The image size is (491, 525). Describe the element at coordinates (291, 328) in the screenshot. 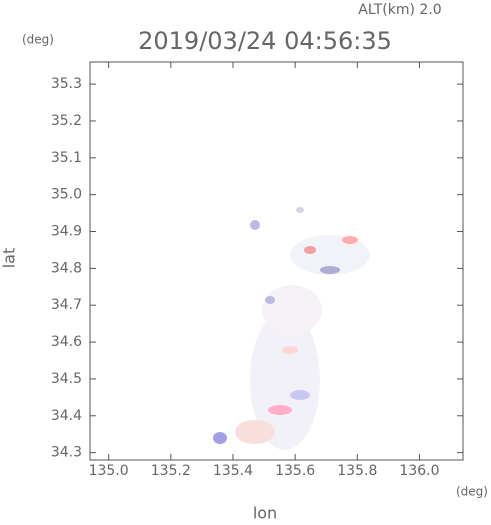

I see `echo-field` at that location.